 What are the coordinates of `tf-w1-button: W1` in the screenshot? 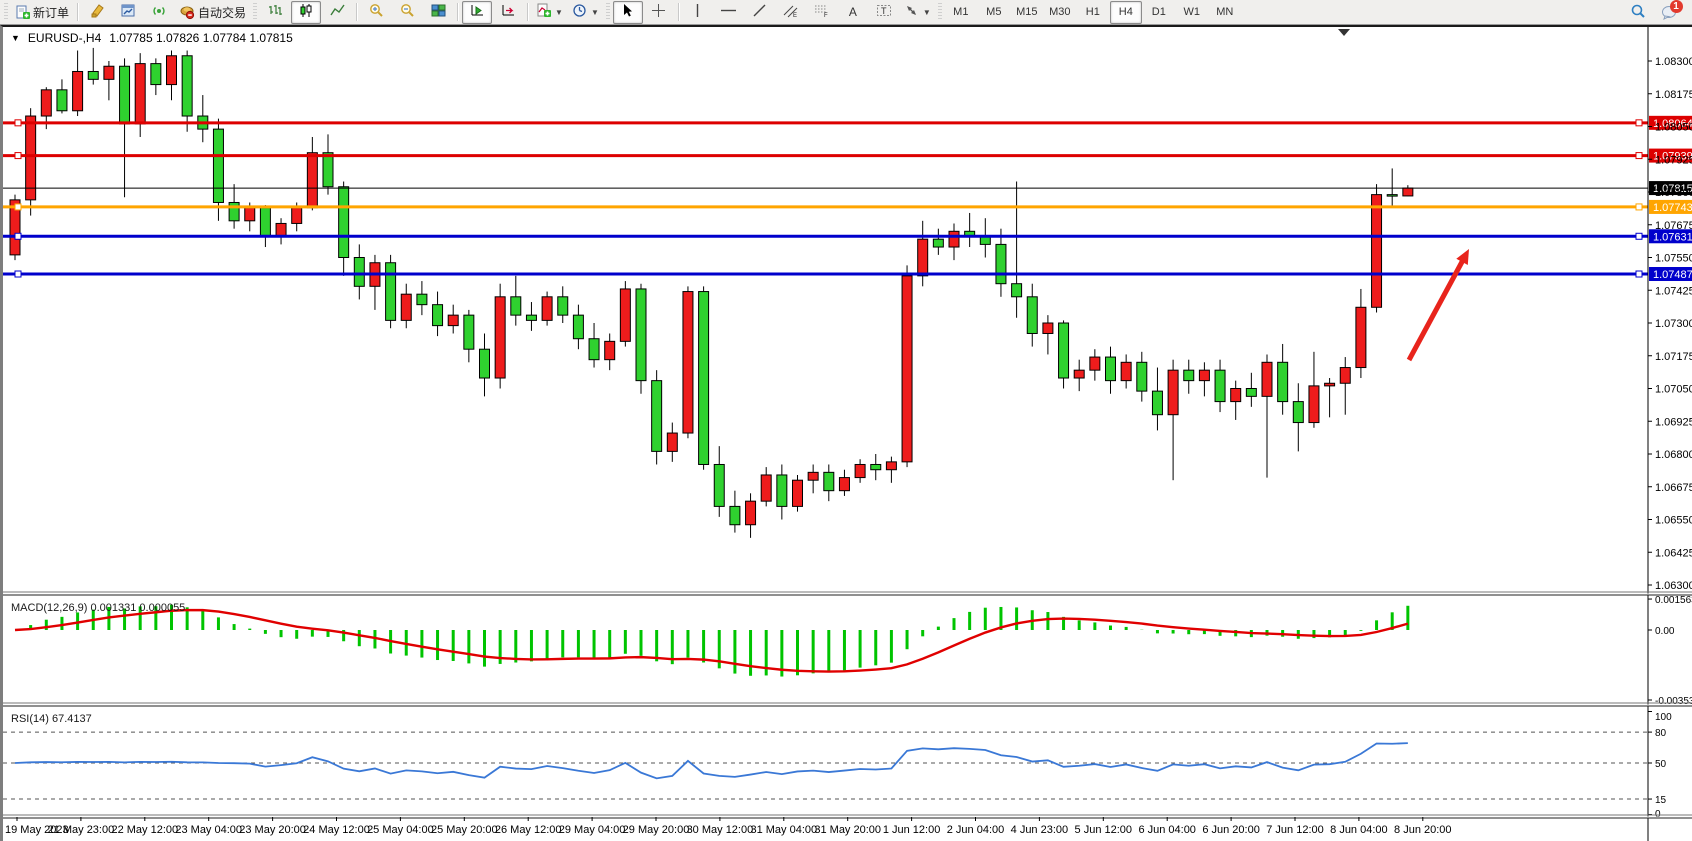 It's located at (1192, 12).